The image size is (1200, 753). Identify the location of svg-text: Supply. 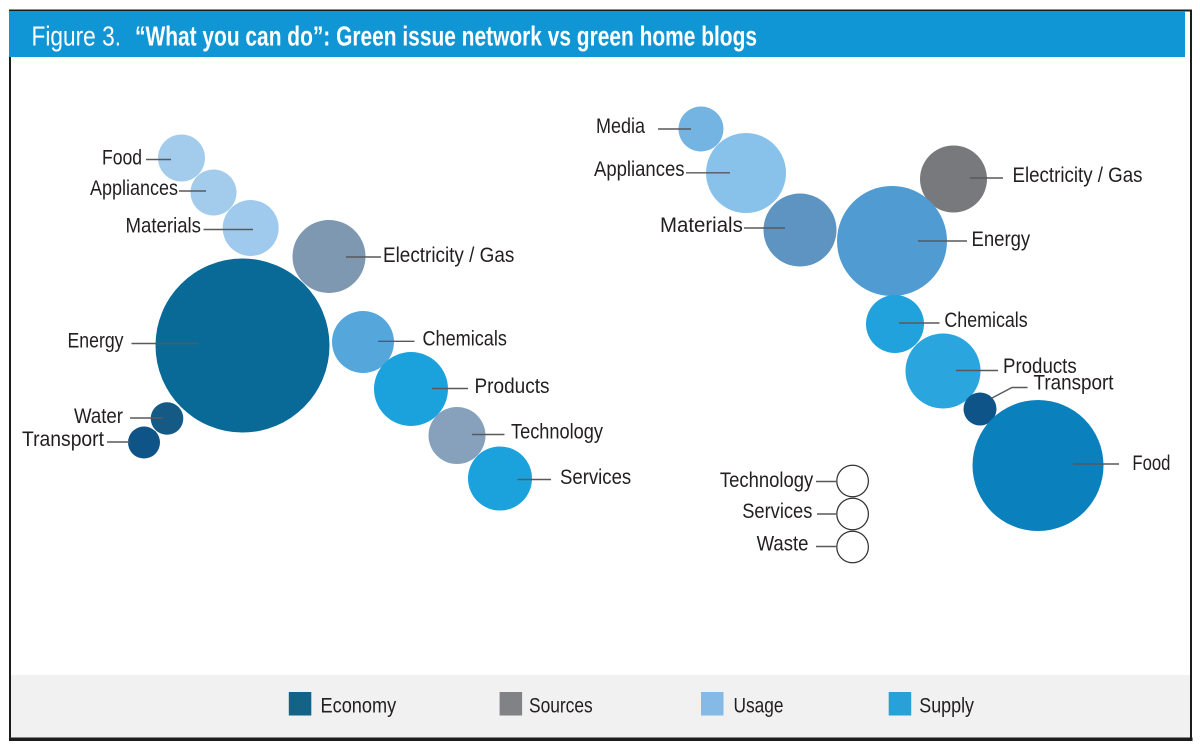
(946, 706).